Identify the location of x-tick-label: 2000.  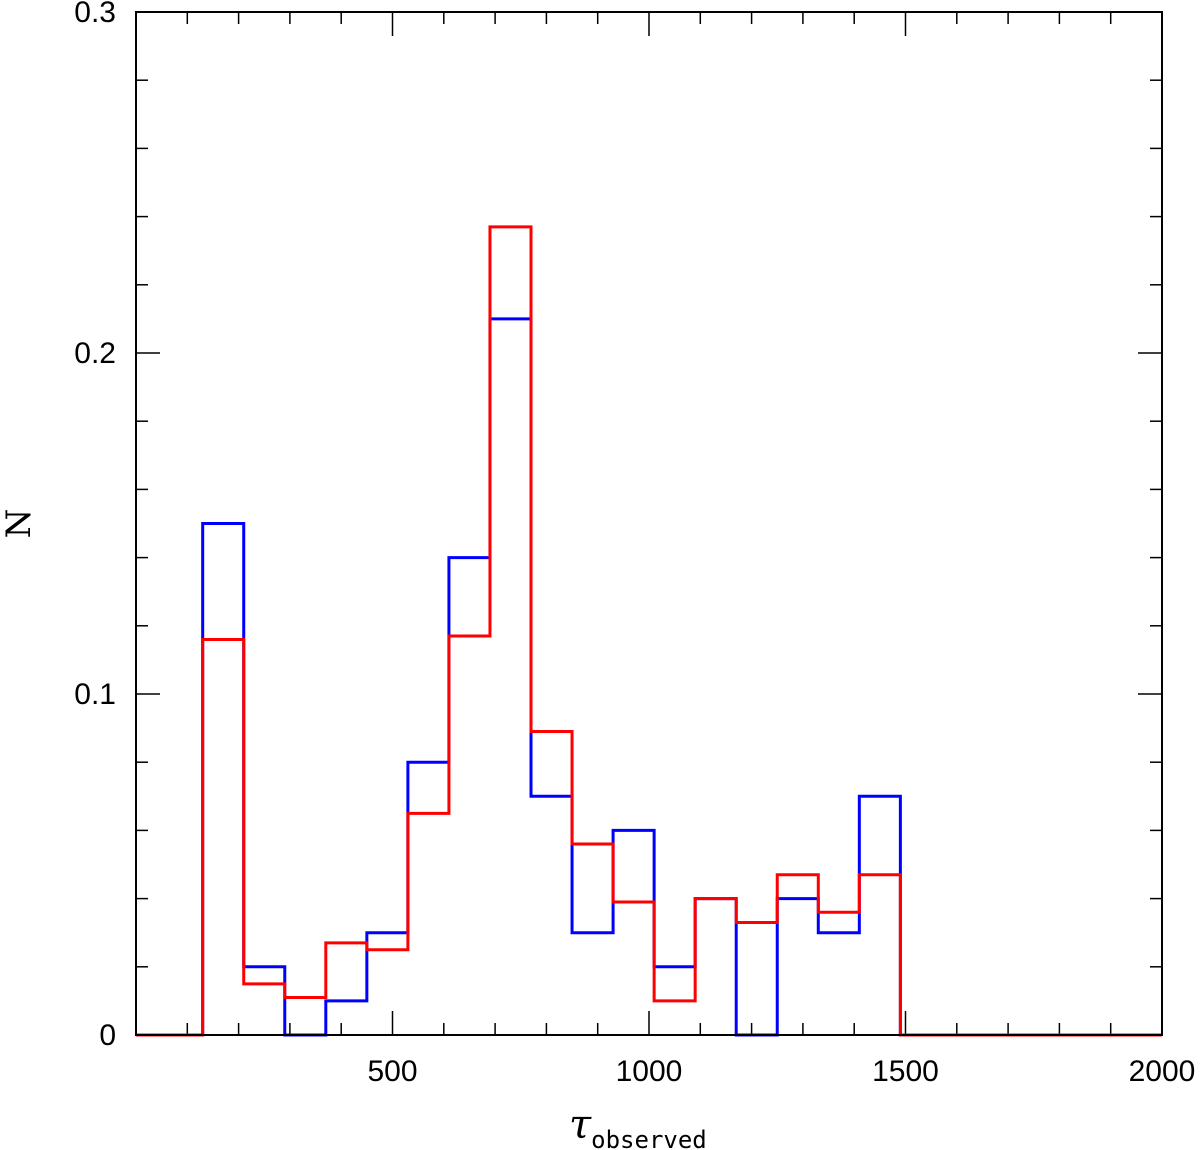
(1162, 1071).